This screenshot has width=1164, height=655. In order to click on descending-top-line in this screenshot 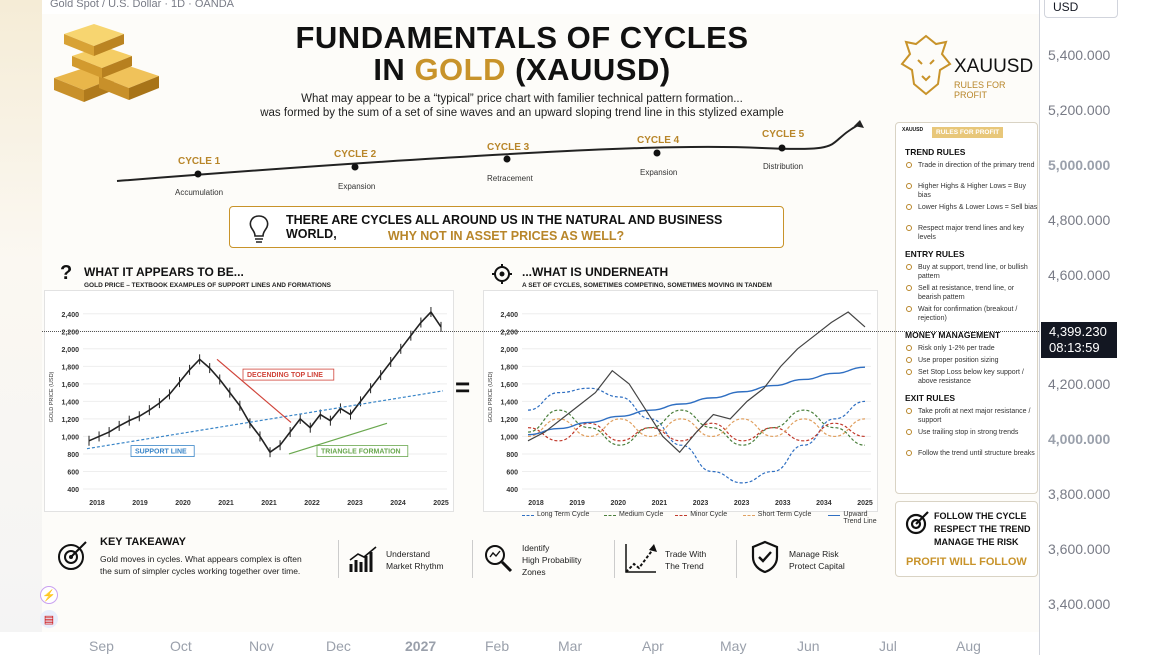, I will do `click(254, 390)`.